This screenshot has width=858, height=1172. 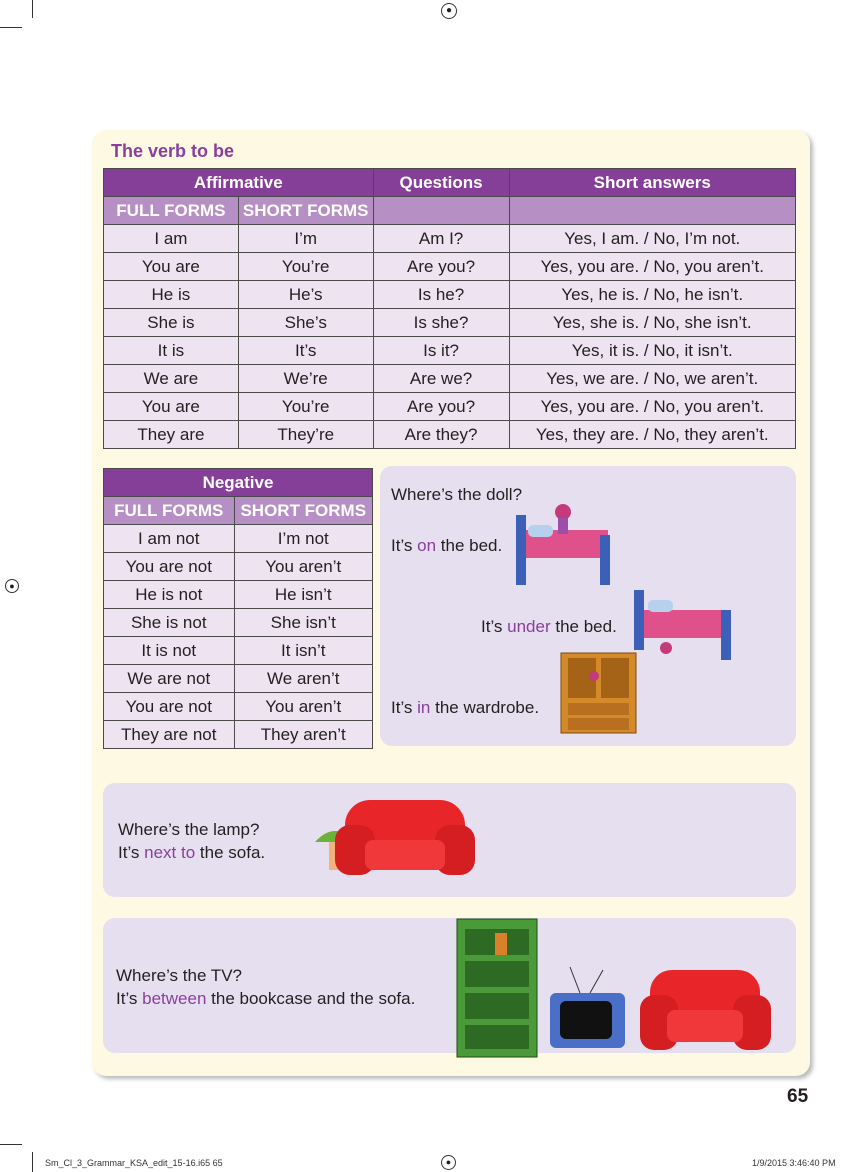 I want to click on table-cell: They are not, so click(x=169, y=734).